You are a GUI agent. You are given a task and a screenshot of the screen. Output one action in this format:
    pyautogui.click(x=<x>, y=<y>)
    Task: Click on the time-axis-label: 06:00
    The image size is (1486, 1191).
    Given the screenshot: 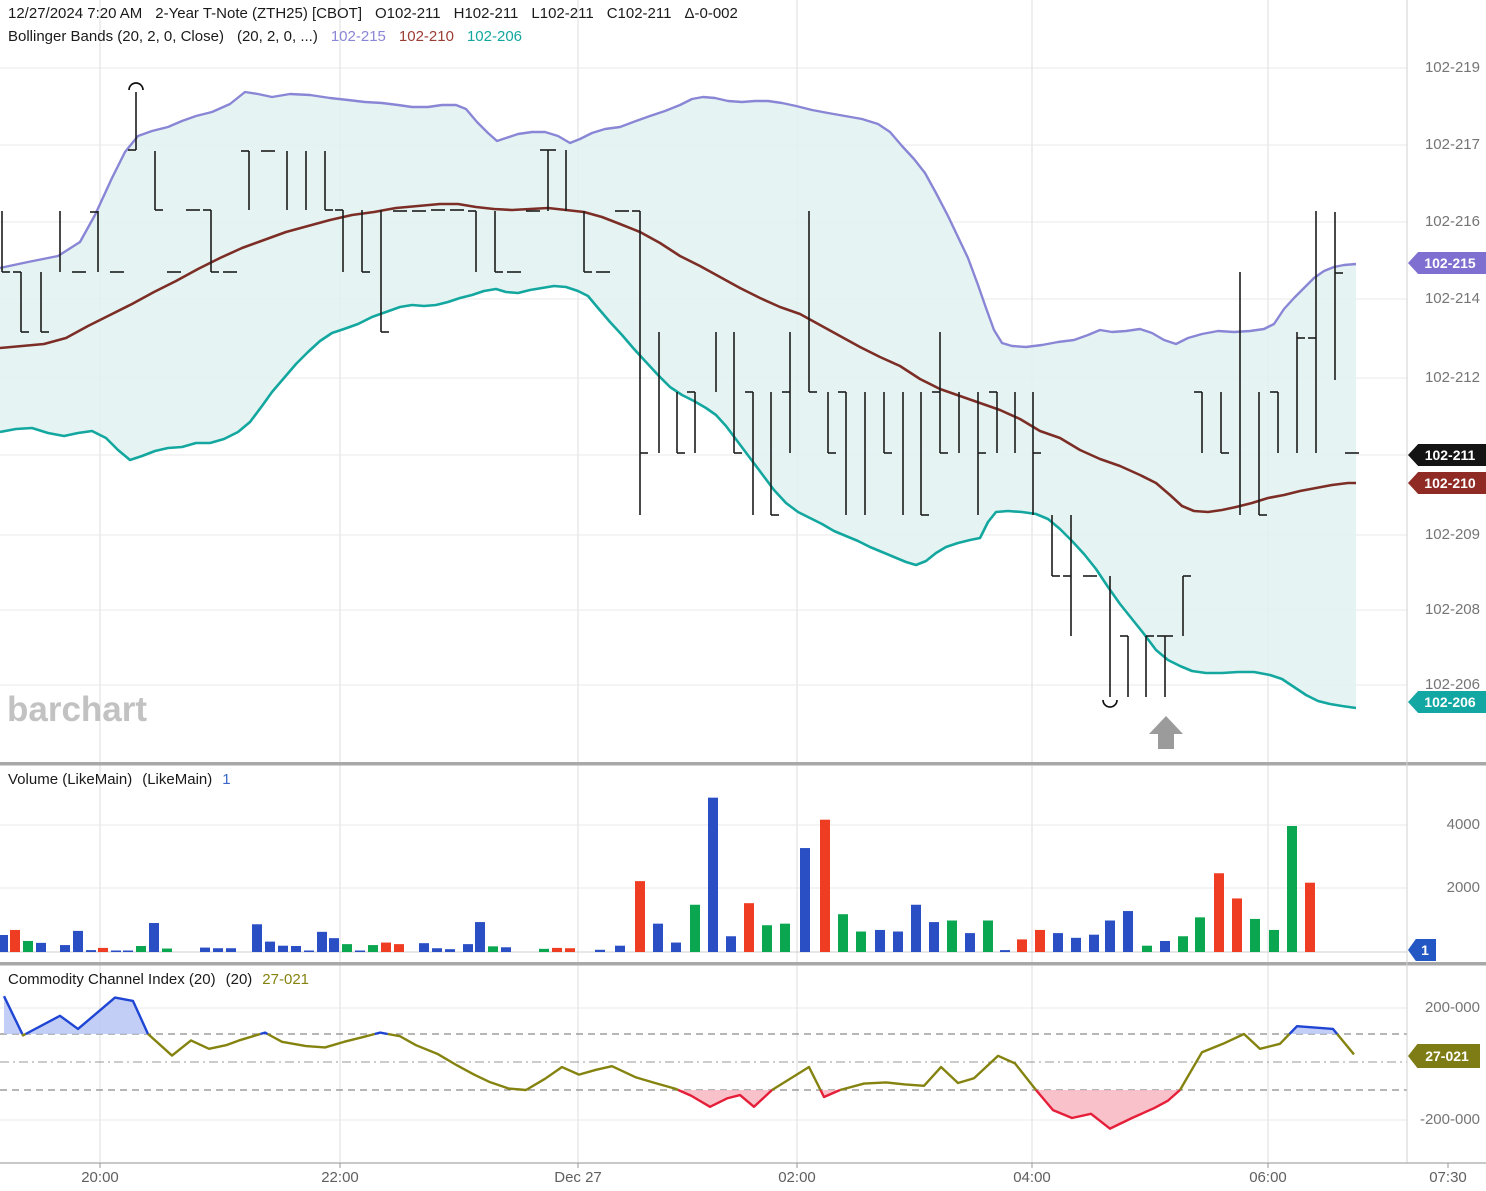 What is the action you would take?
    pyautogui.click(x=1268, y=1177)
    